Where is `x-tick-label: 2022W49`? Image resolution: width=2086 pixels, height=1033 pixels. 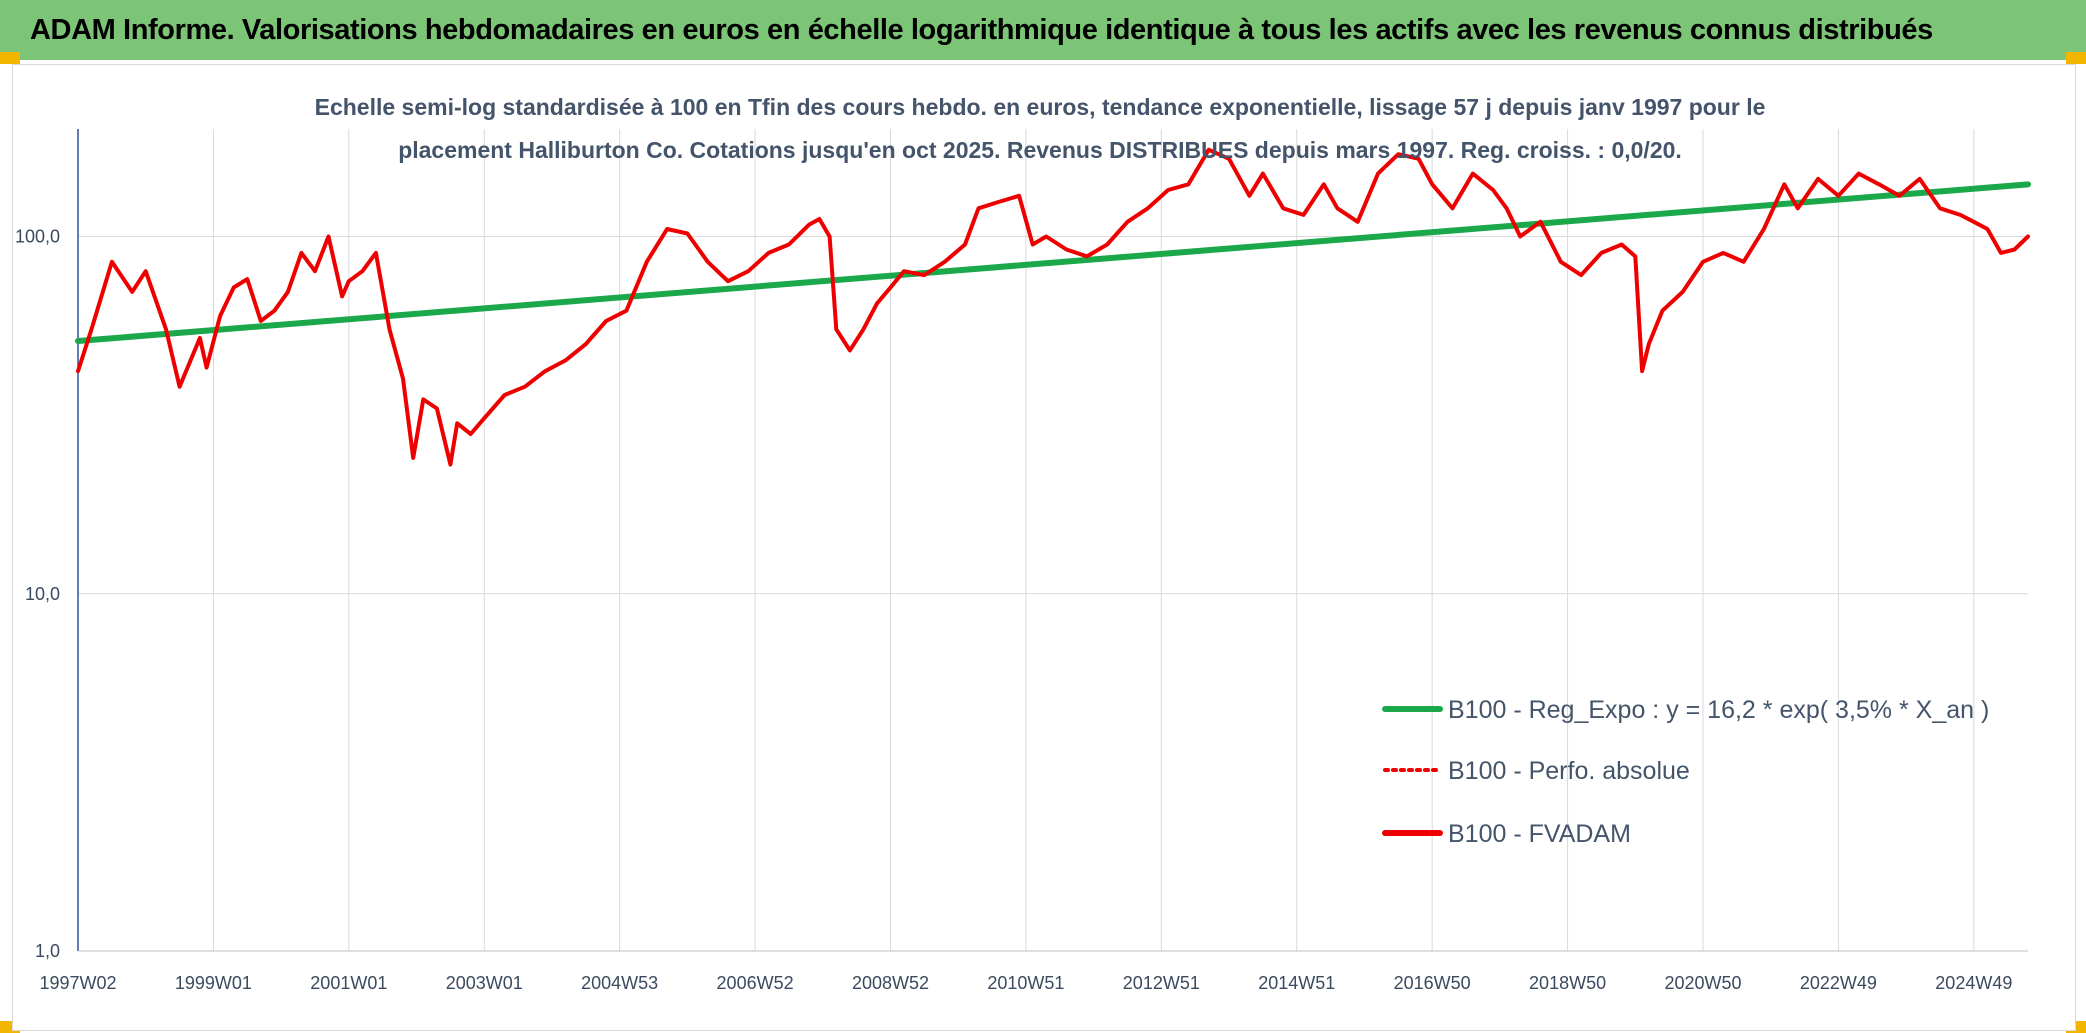 x-tick-label: 2022W49 is located at coordinates (1838, 983).